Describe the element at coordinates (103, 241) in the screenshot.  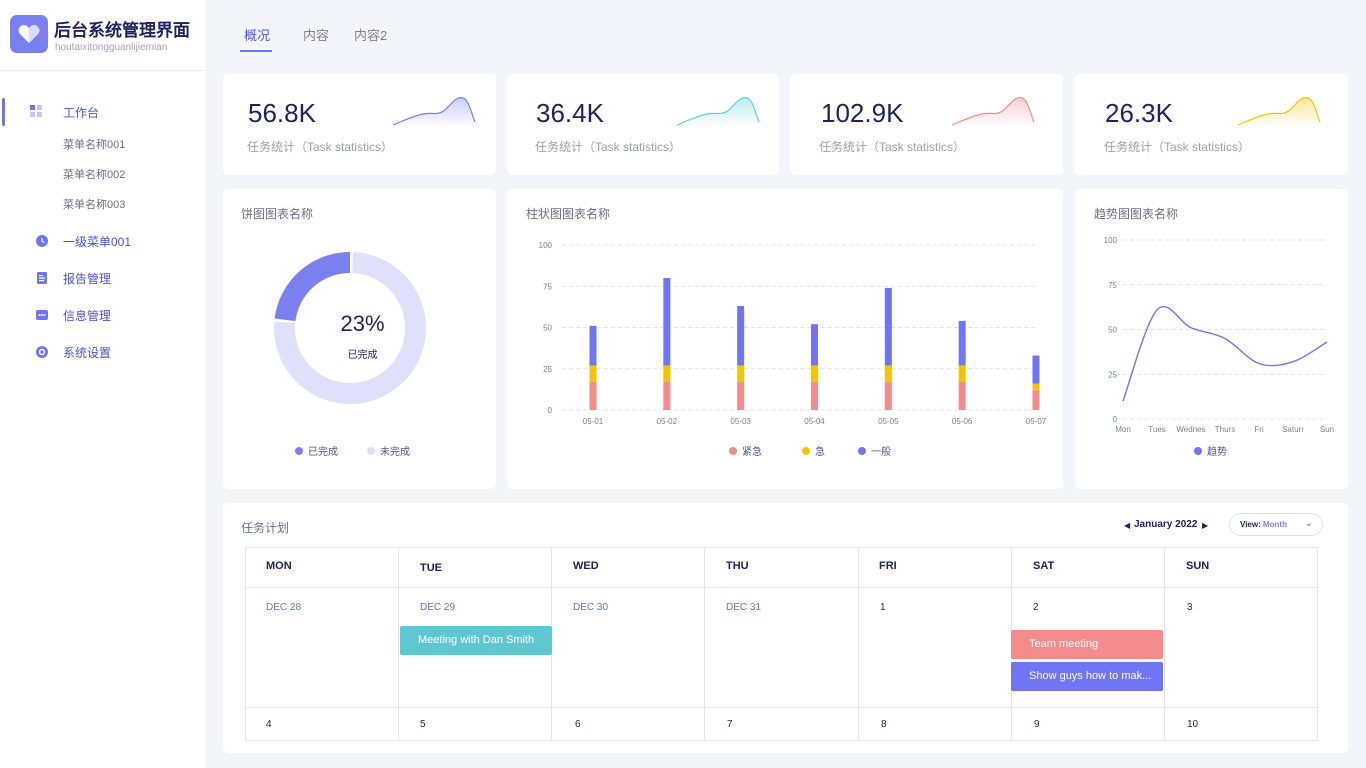
I see `sidebar-item-menu001: 一级菜单001` at that location.